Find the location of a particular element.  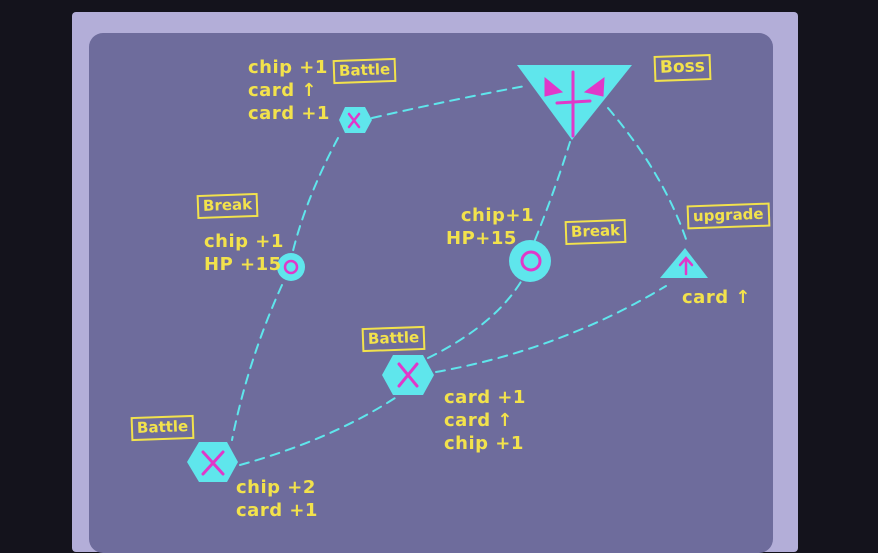

upgrade-node is located at coordinates (684, 263).